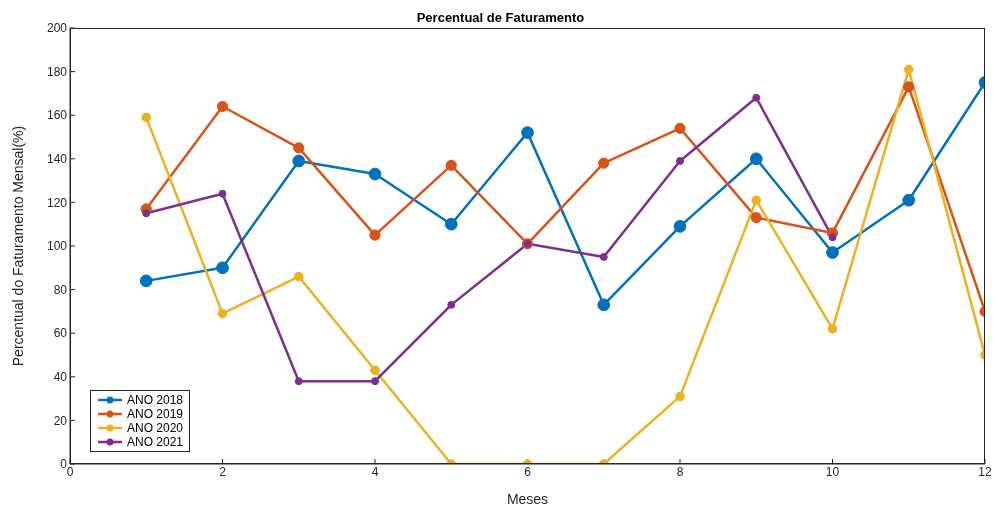 Image resolution: width=1001 pixels, height=530 pixels. Describe the element at coordinates (155, 442) in the screenshot. I see `legend-label: ANO 2021` at that location.